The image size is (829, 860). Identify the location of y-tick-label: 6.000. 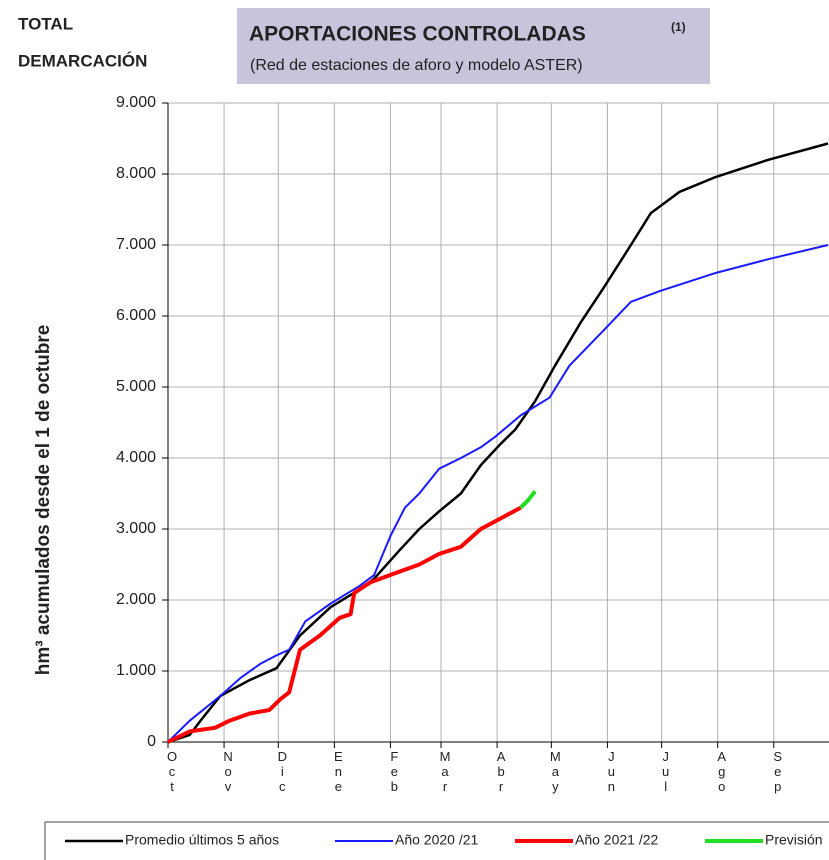
(136, 315).